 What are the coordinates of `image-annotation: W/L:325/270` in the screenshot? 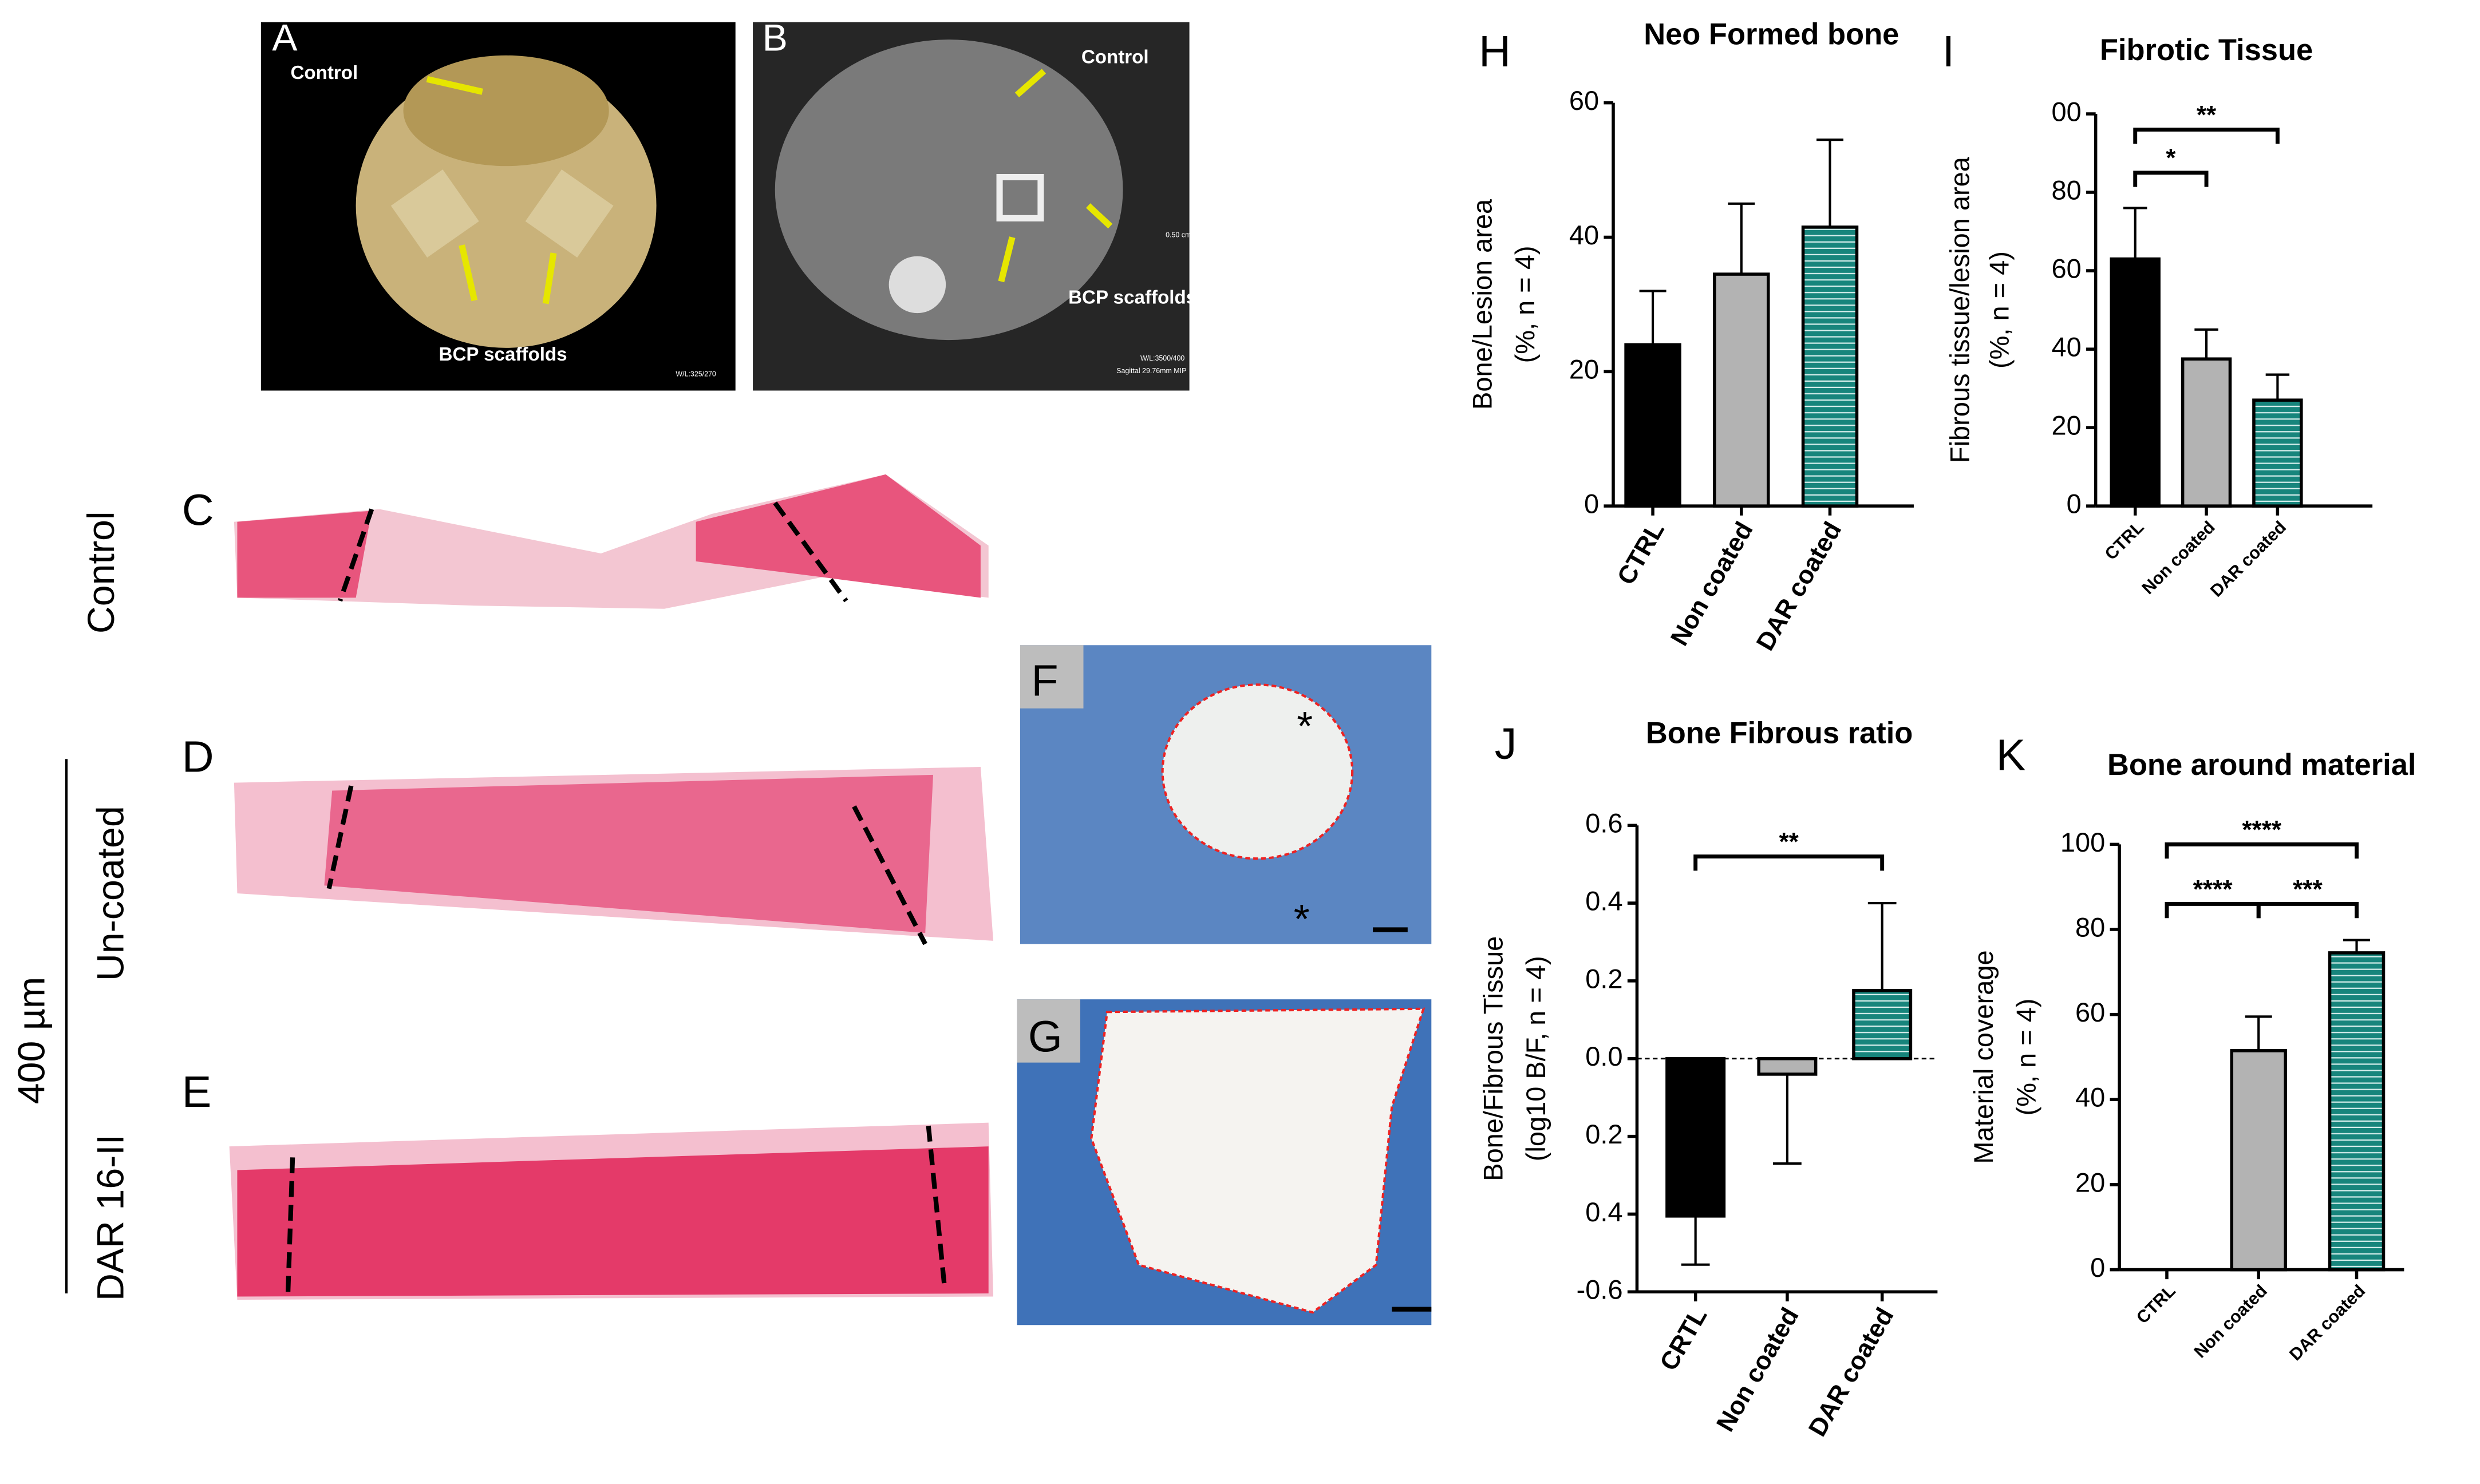 It's located at (696, 374).